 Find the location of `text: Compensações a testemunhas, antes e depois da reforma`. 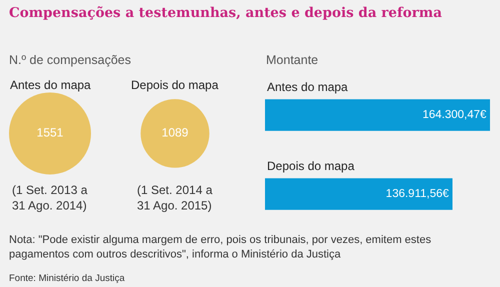

text: Compensações a testemunhas, antes e depois da reforma is located at coordinates (225, 13).